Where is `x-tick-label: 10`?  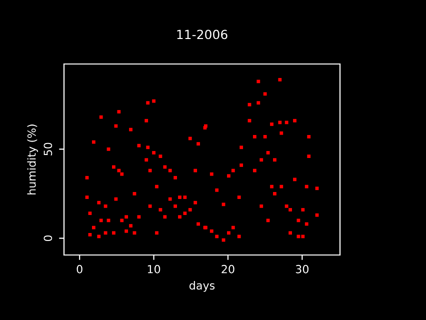
x-tick-label: 10 is located at coordinates (154, 269).